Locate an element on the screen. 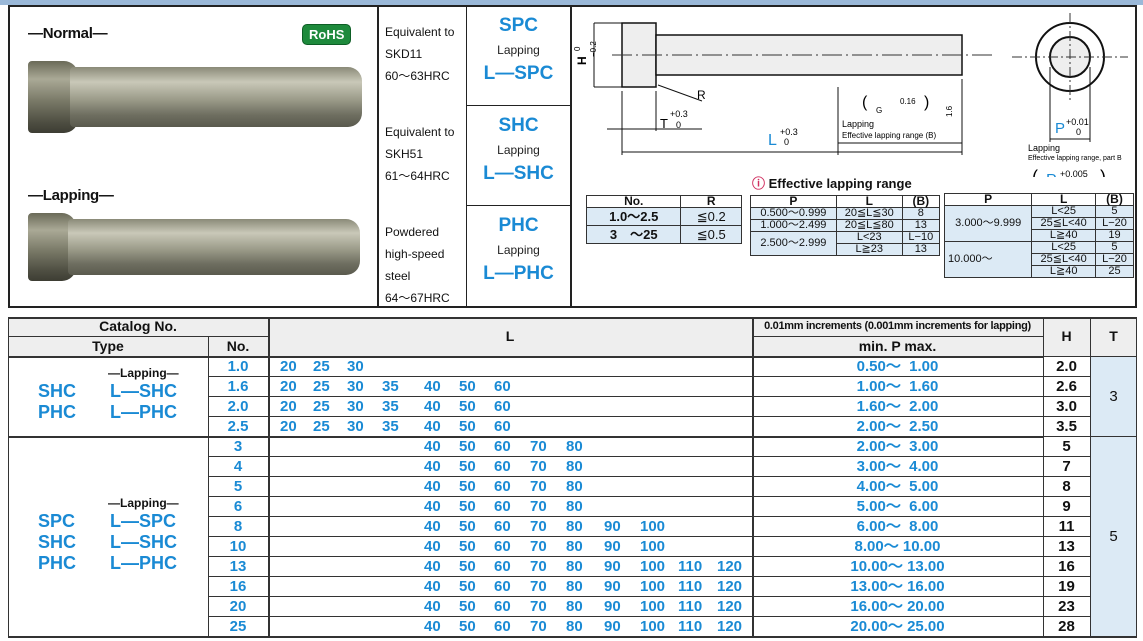  l-value: 100 is located at coordinates (653, 566).